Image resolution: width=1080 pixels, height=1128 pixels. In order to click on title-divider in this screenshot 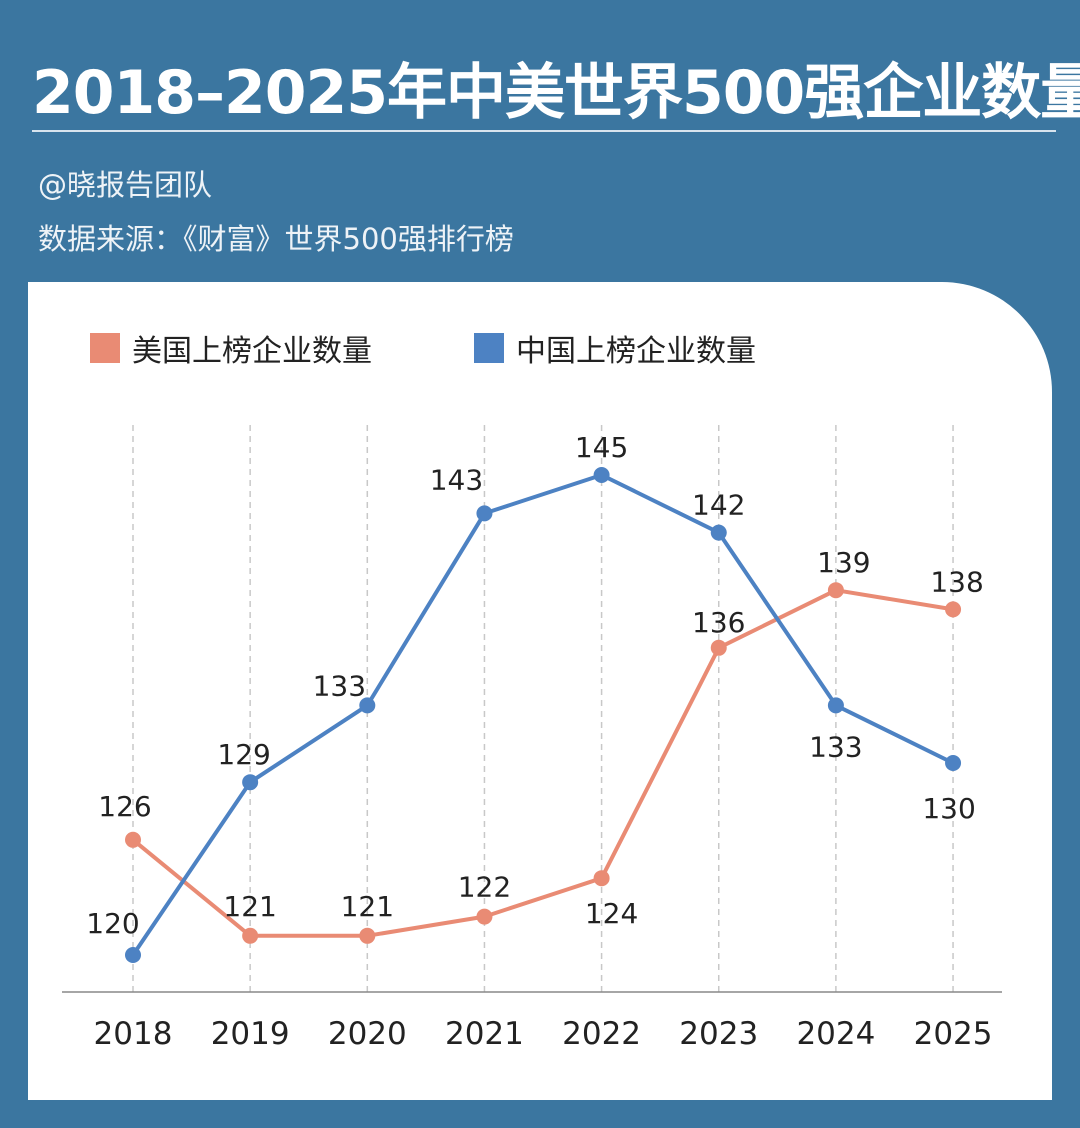, I will do `click(544, 131)`.